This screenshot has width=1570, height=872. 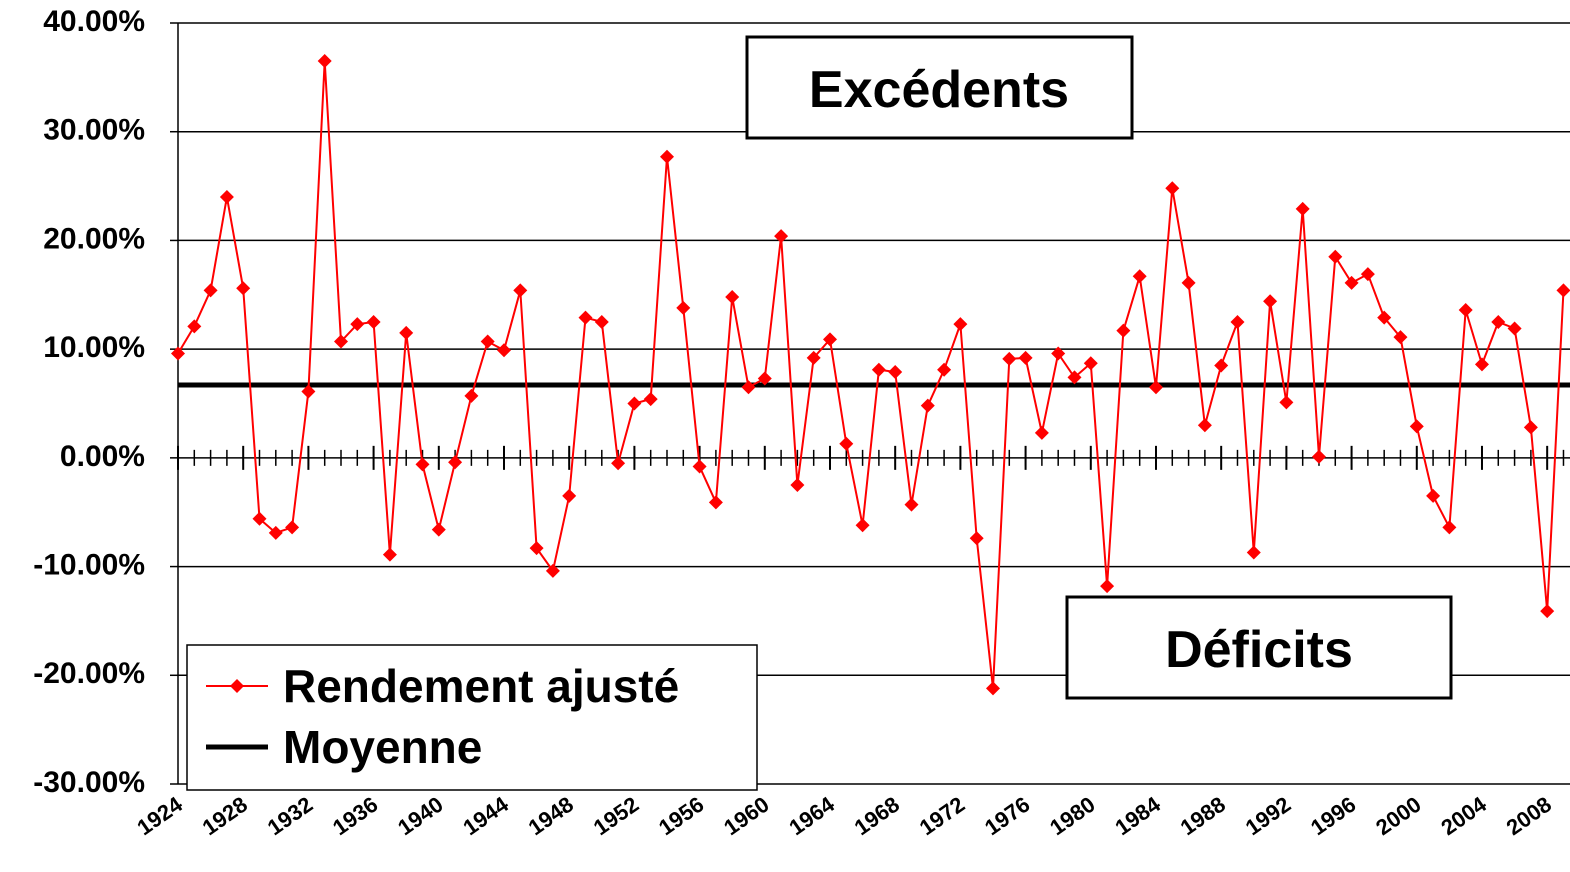 What do you see at coordinates (485, 815) in the screenshot?
I see `x-tick-label: 1944` at bounding box center [485, 815].